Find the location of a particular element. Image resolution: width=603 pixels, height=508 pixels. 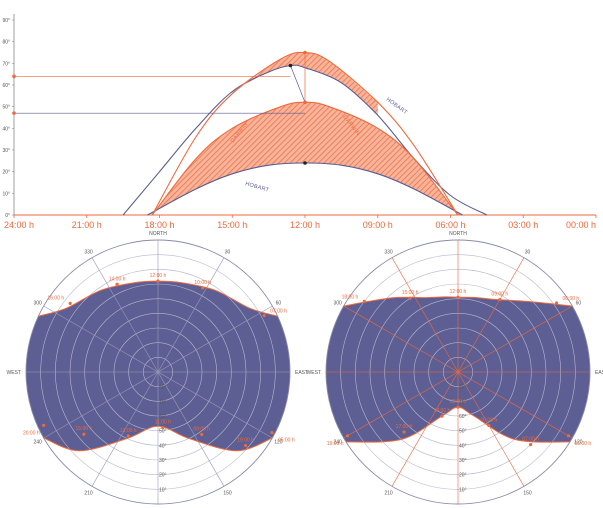

bearing-label: 210 is located at coordinates (88, 493).